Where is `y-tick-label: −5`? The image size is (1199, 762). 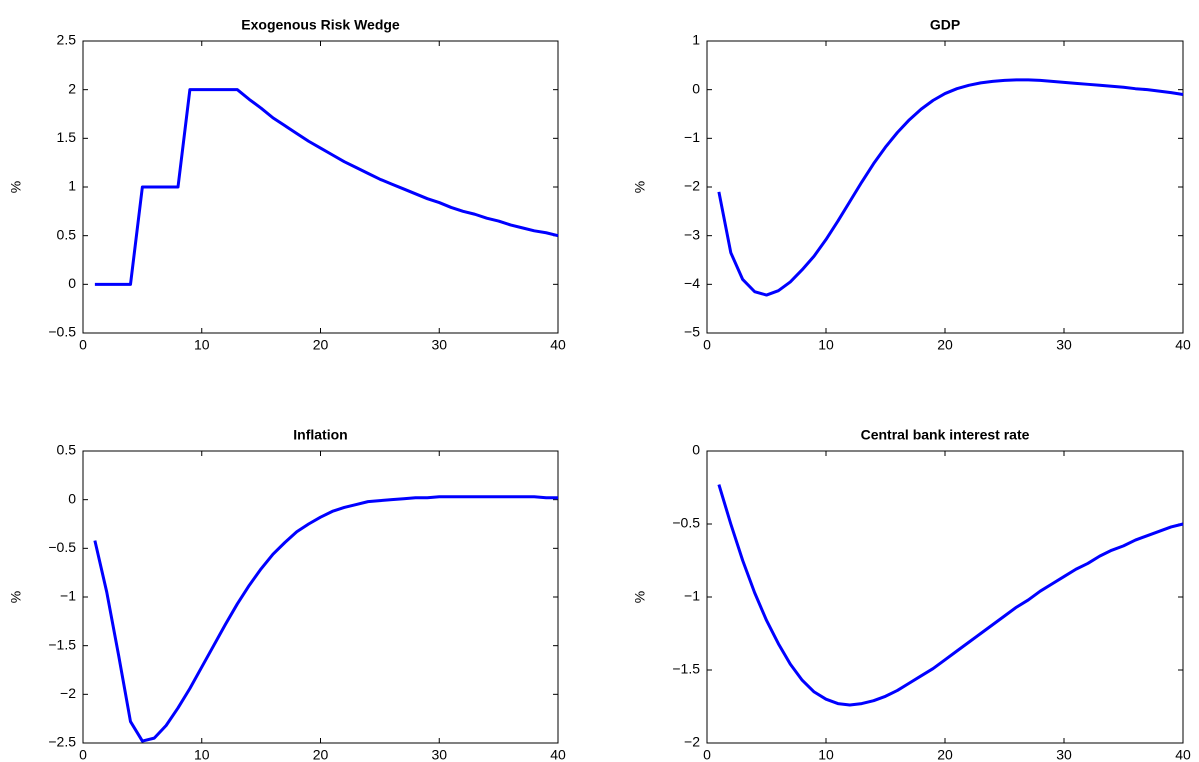 y-tick-label: −5 is located at coordinates (692, 332).